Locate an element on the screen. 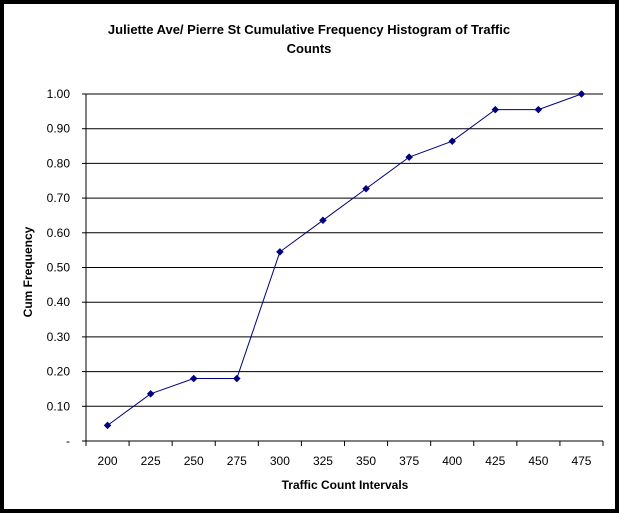 This screenshot has height=513, width=619. y-tick-label: 0.20 is located at coordinates (59, 372).